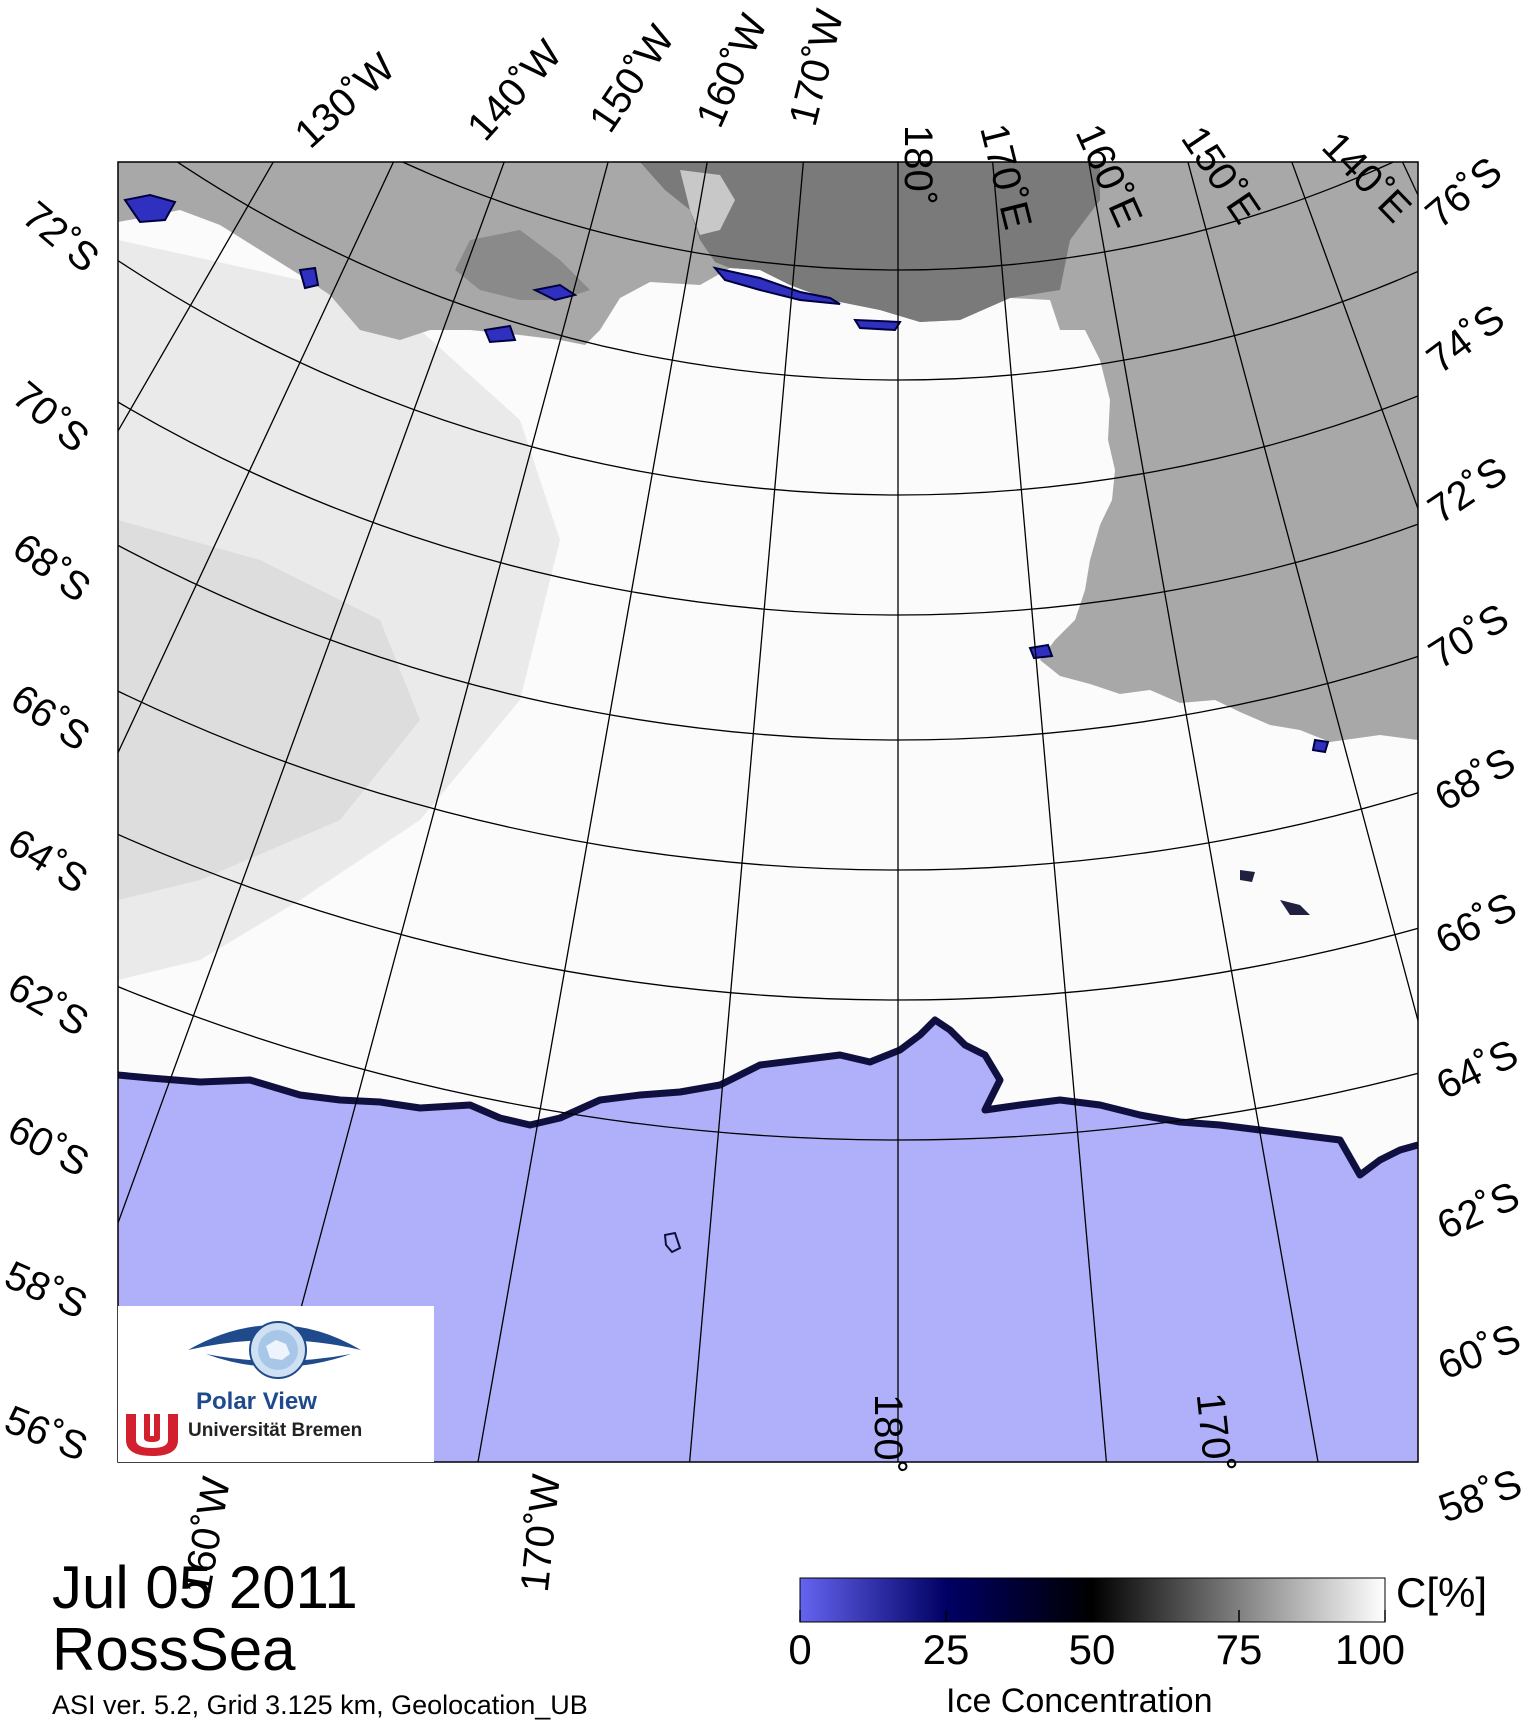 The height and width of the screenshot is (1720, 1539). I want to click on colorbar-tick-label: 0, so click(800, 1649).